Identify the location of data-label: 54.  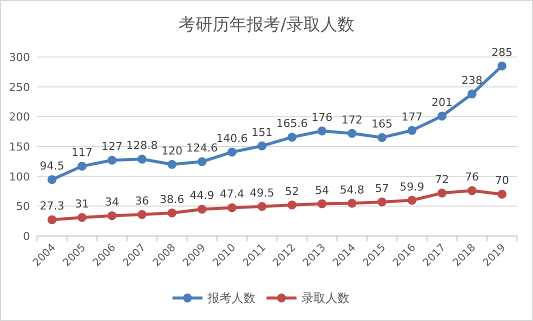
(322, 190).